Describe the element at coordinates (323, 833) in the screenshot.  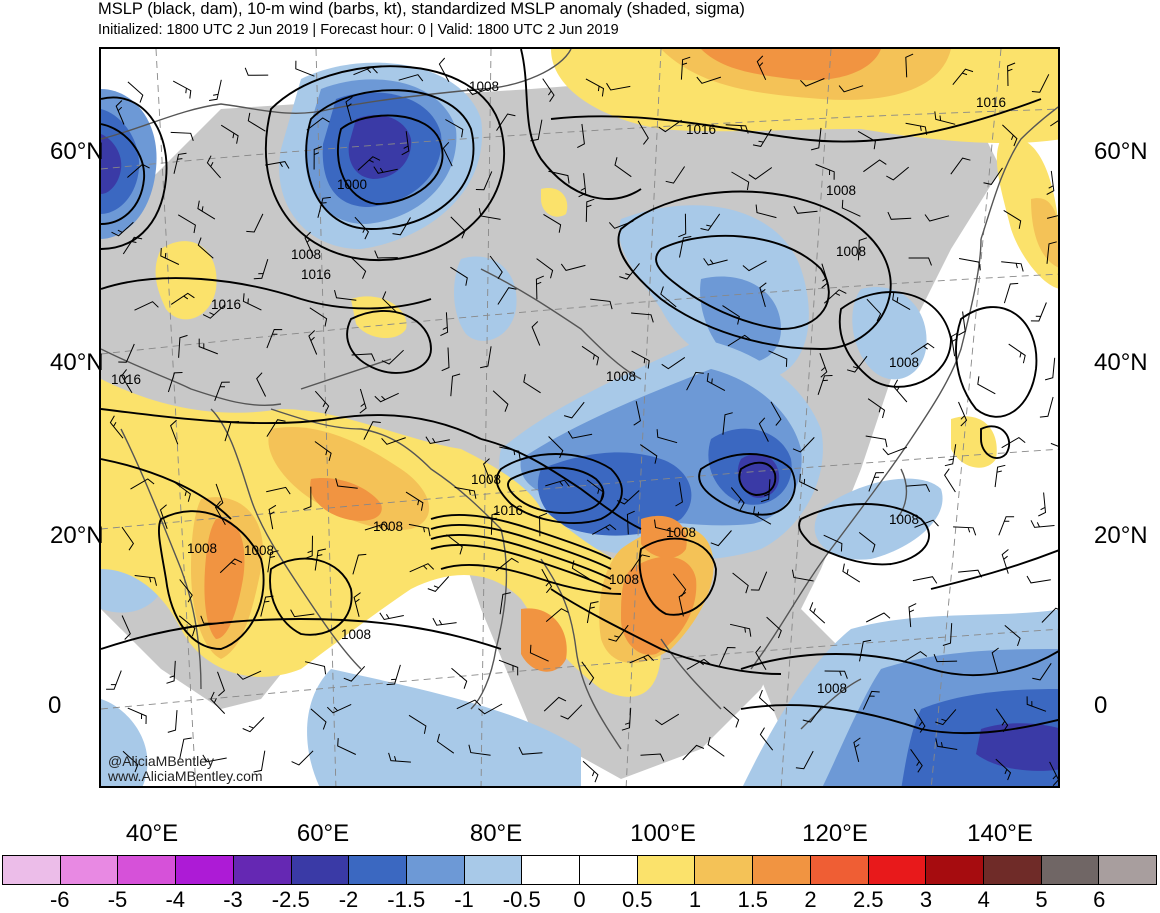
I see `lon-label: 60°E` at that location.